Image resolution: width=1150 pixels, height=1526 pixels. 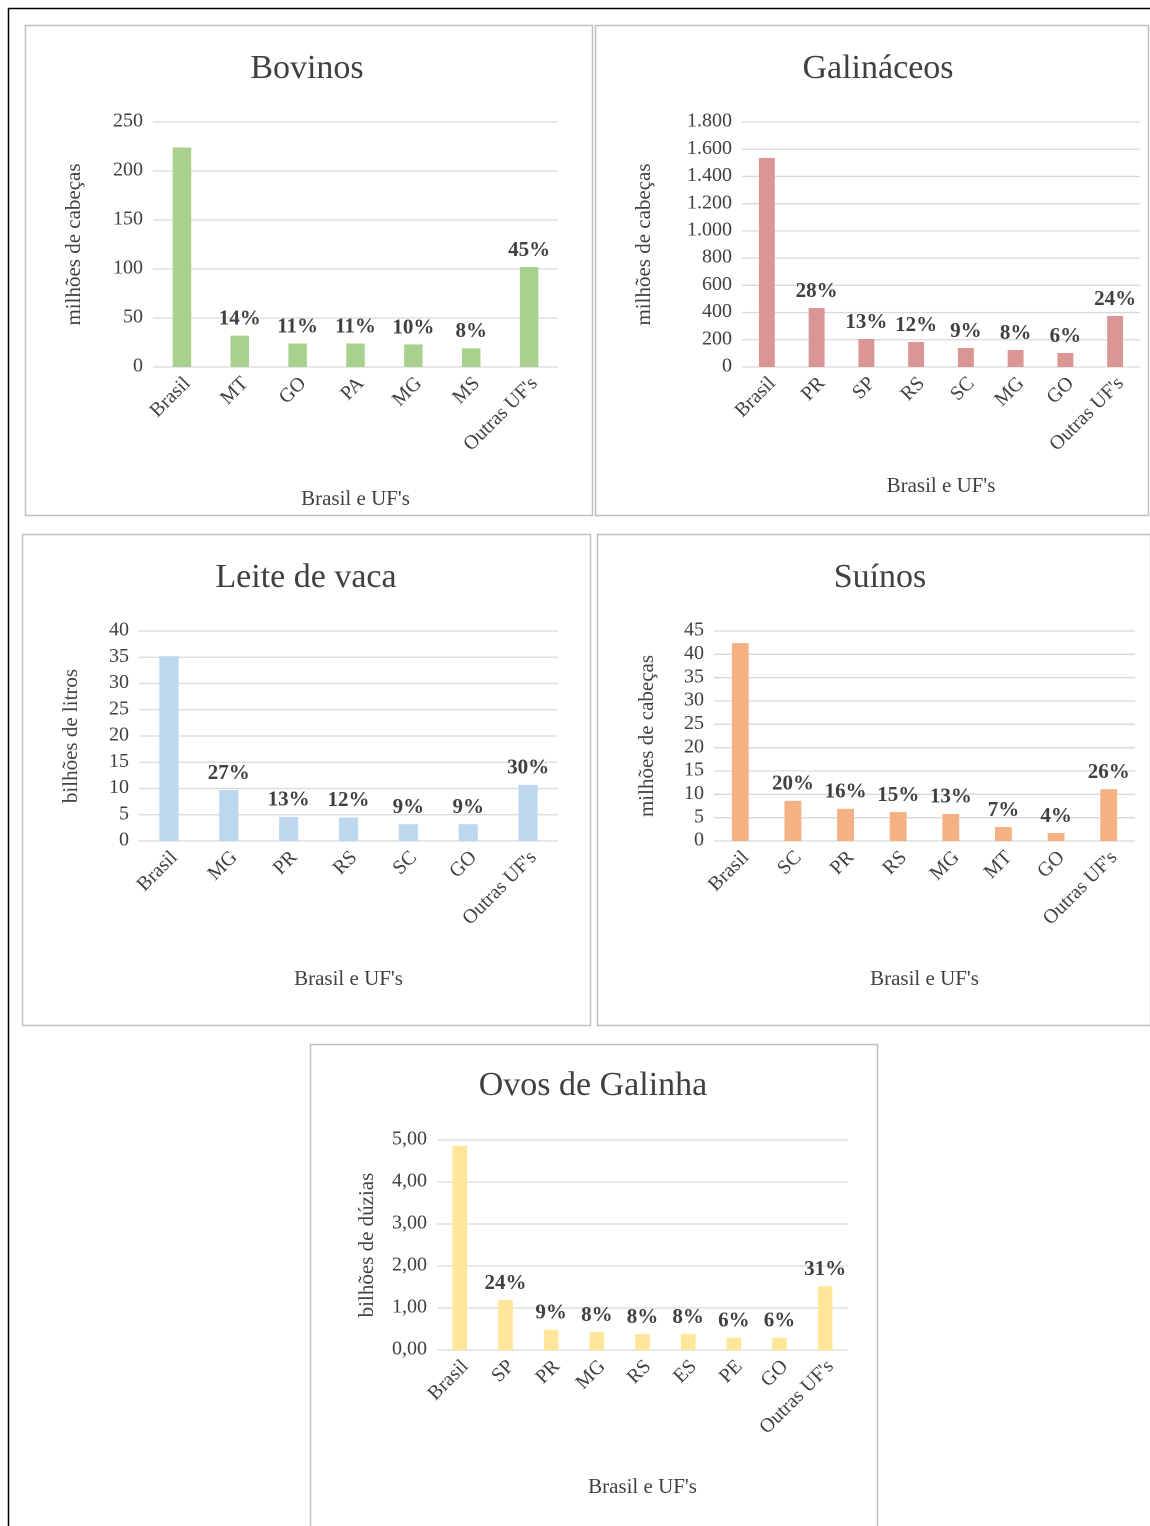 What do you see at coordinates (119, 761) in the screenshot?
I see `y-tick-label: 15` at bounding box center [119, 761].